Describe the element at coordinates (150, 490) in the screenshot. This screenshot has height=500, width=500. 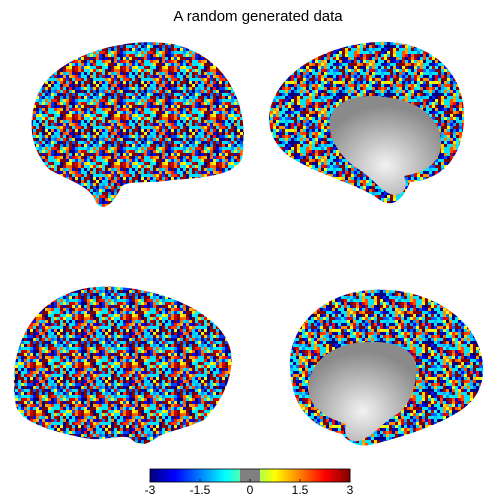
I see `colorbar-tick-label: -3` at that location.